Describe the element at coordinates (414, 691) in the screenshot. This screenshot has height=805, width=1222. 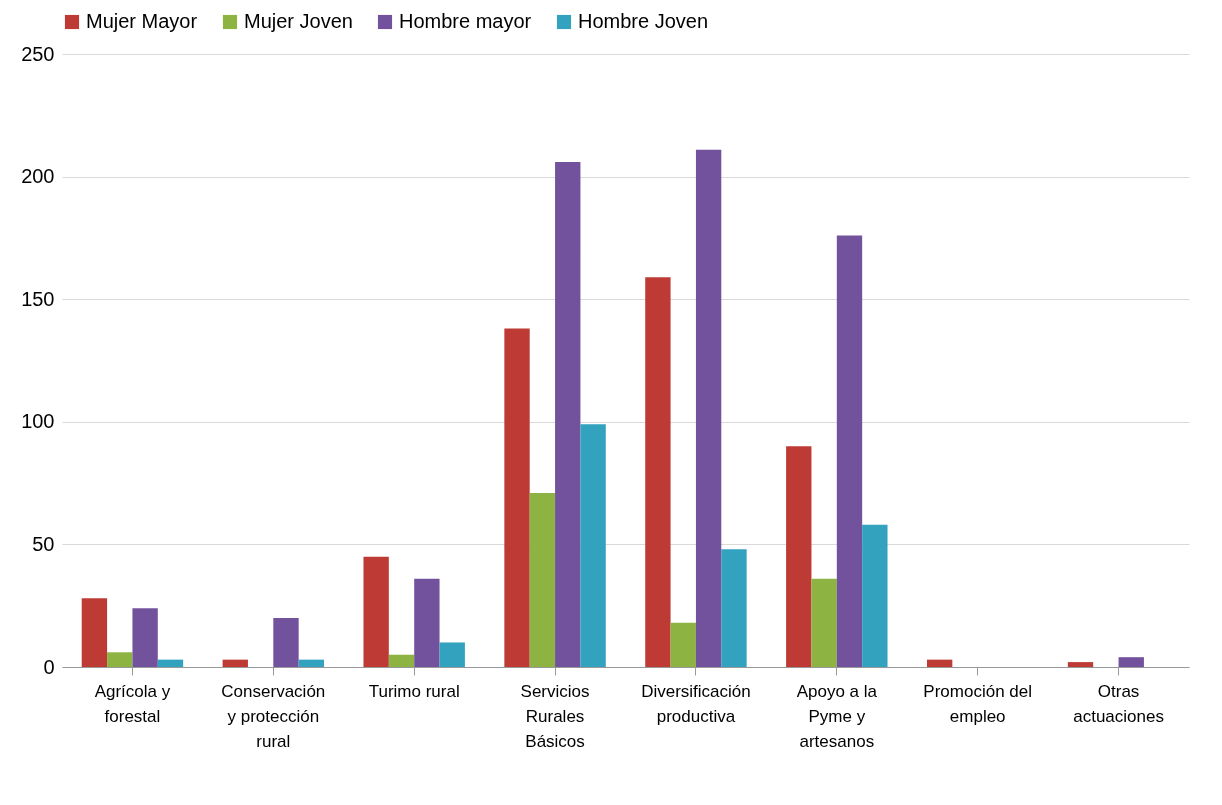
I see `x-tick-label: Turimo rural` at that location.